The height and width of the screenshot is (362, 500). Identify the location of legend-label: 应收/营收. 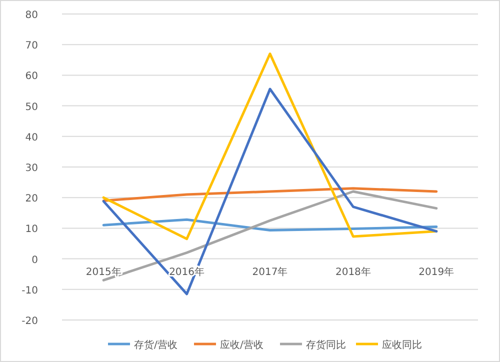
(242, 345).